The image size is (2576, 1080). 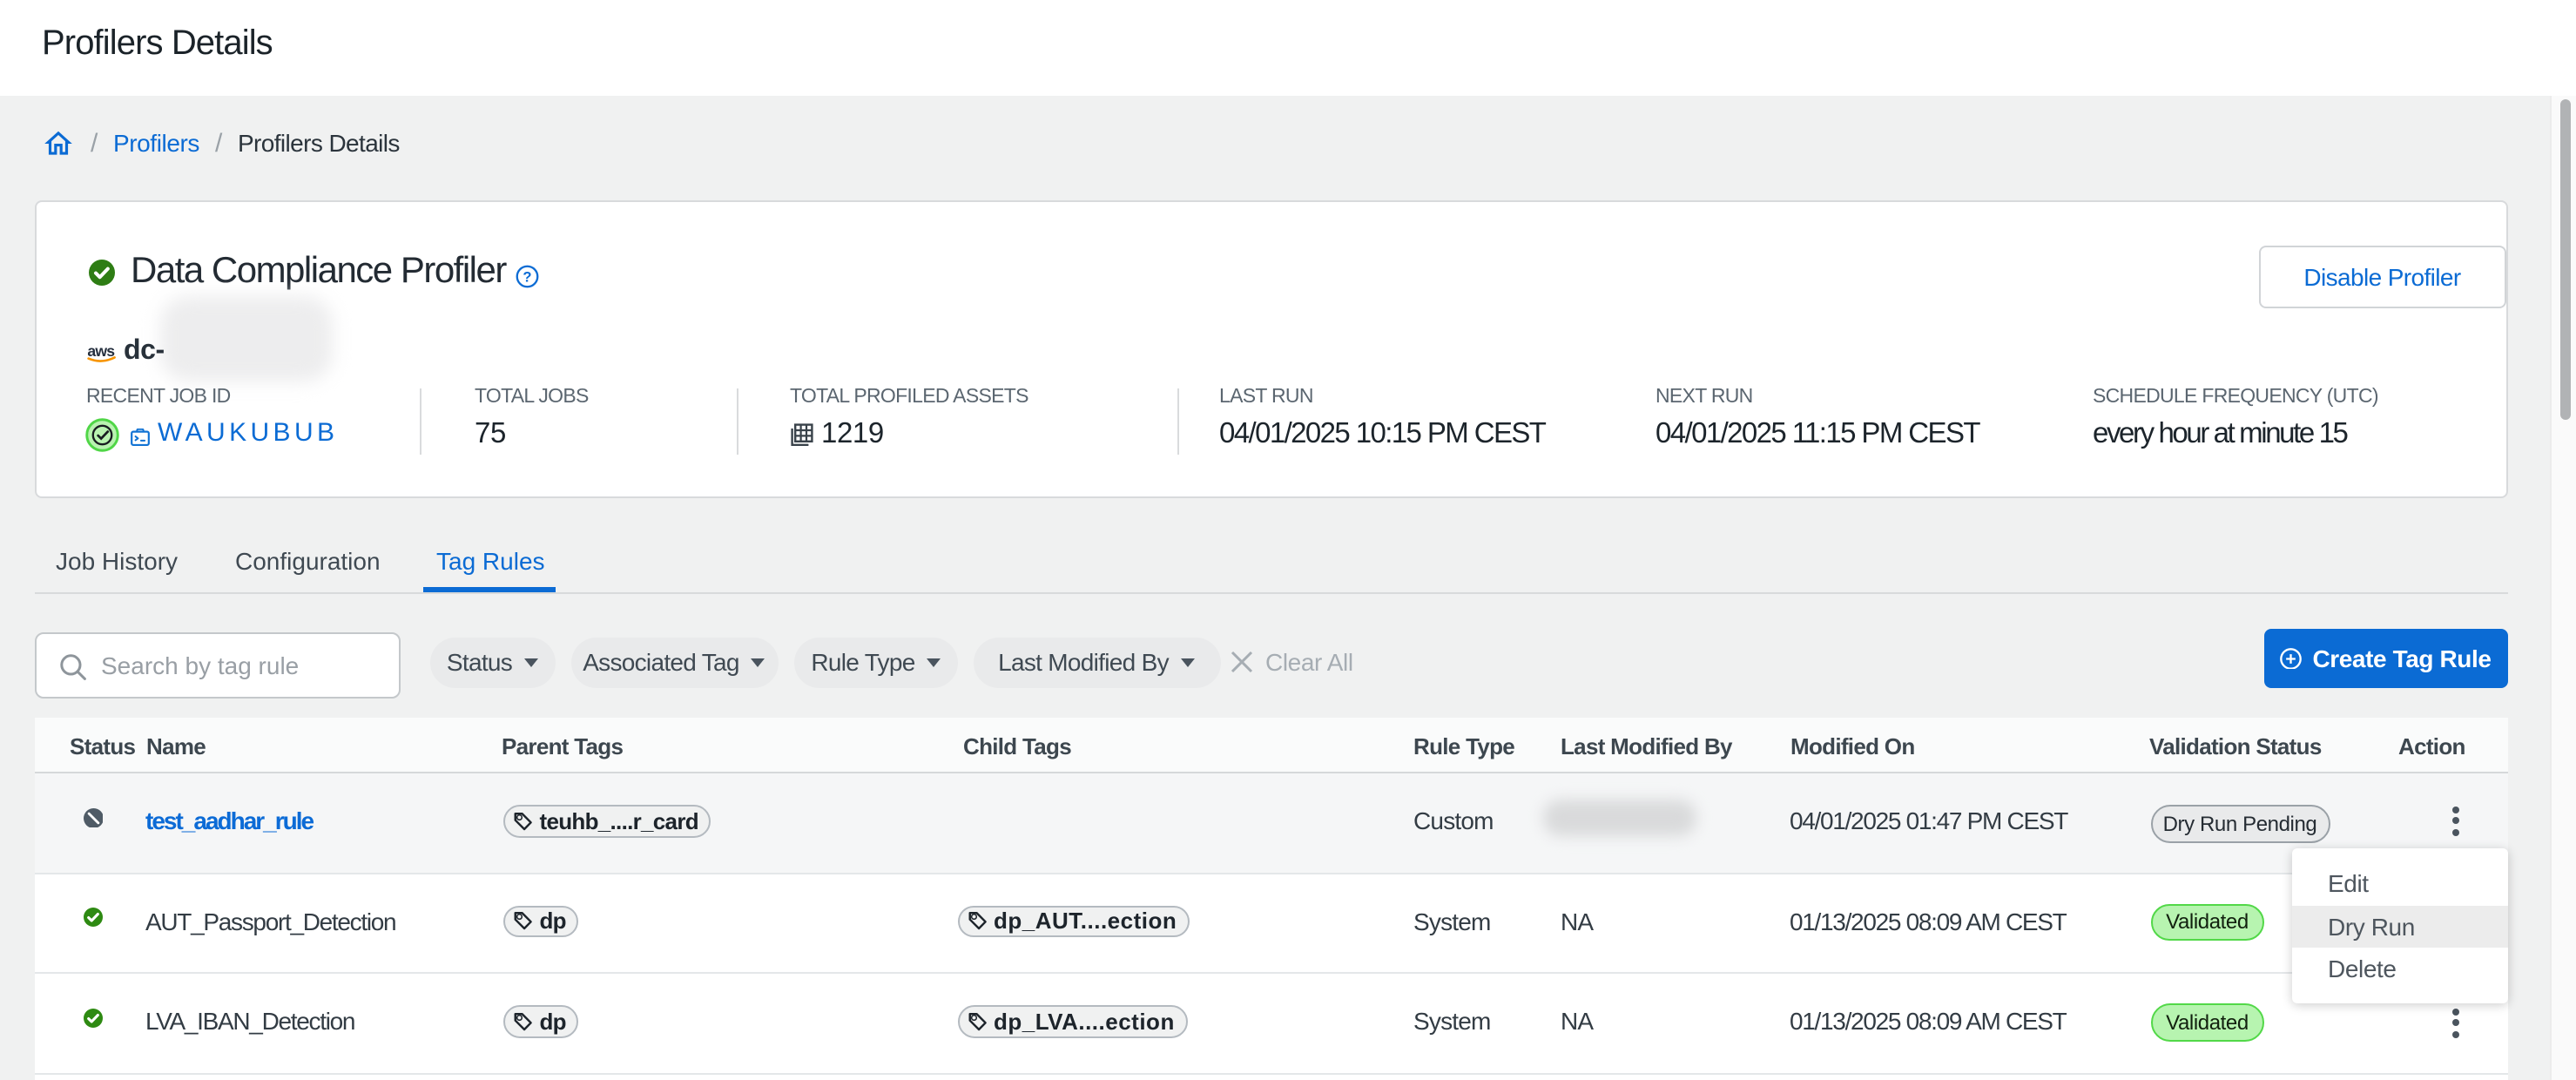 I want to click on svg-text: aws, so click(x=100, y=351).